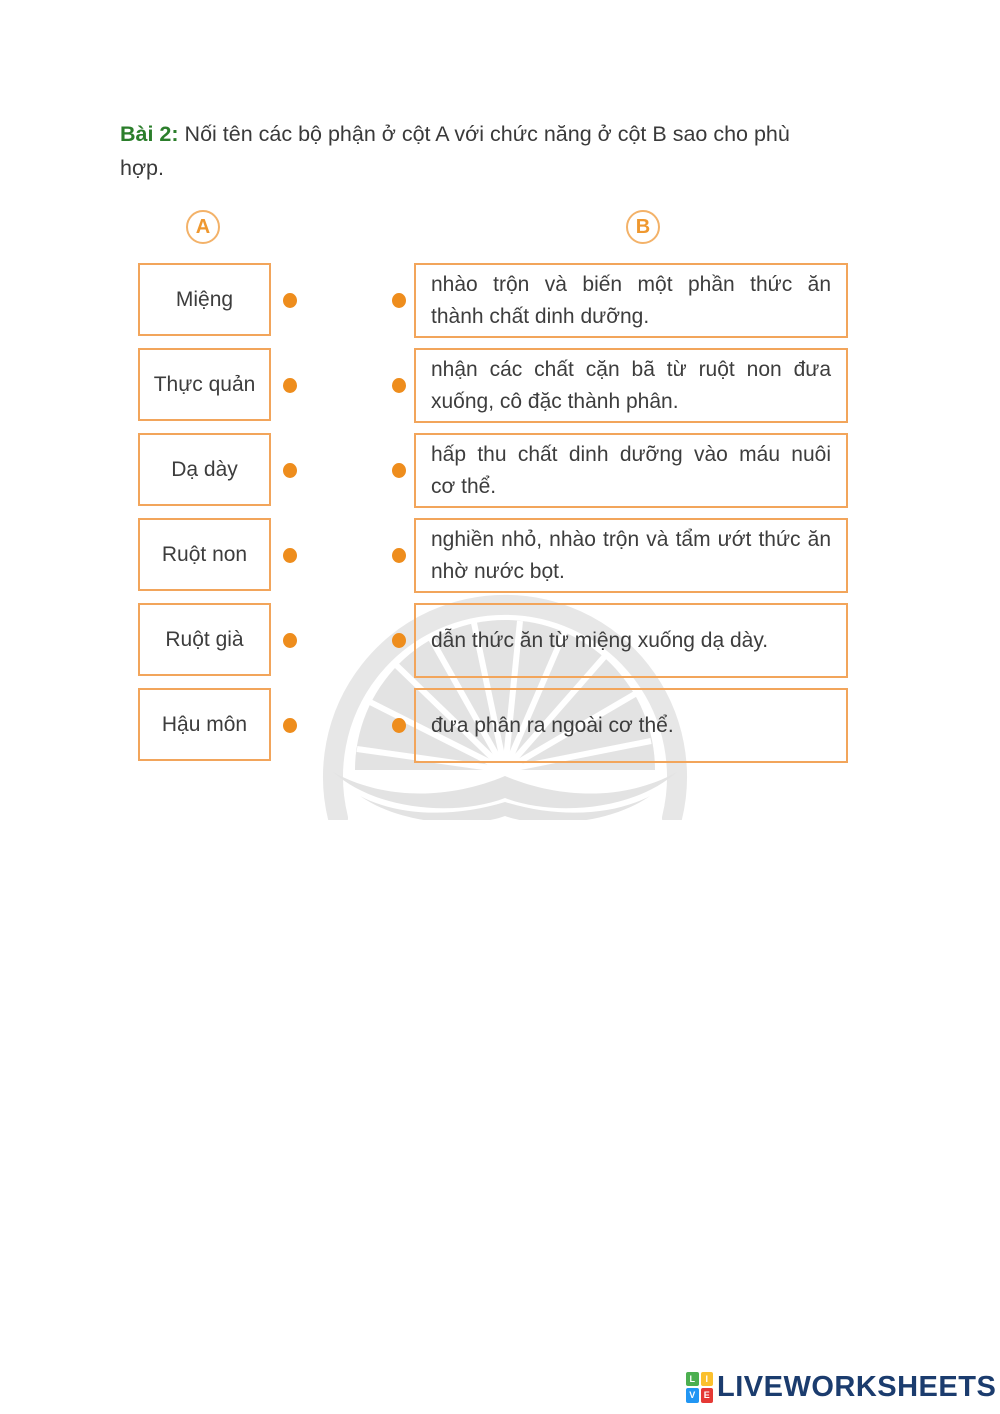  I want to click on function-text-line: dẫn thức ăn từ miệng xuống dạ dày., so click(600, 640).